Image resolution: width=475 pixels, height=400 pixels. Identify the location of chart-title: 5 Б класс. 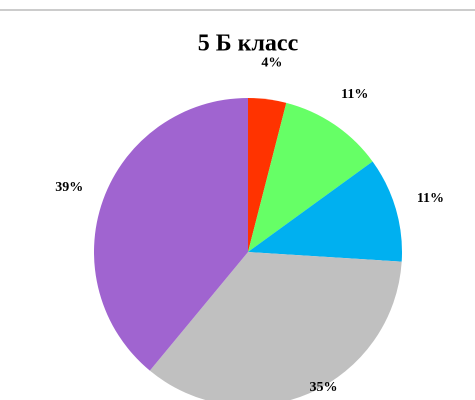
(248, 44).